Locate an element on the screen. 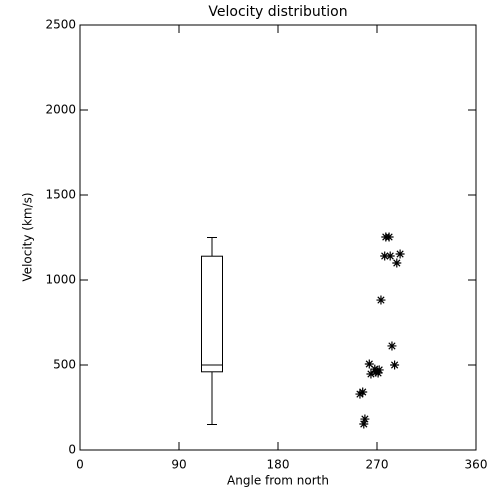 This screenshot has width=500, height=500. y-tick-label: 0 is located at coordinates (72, 450).